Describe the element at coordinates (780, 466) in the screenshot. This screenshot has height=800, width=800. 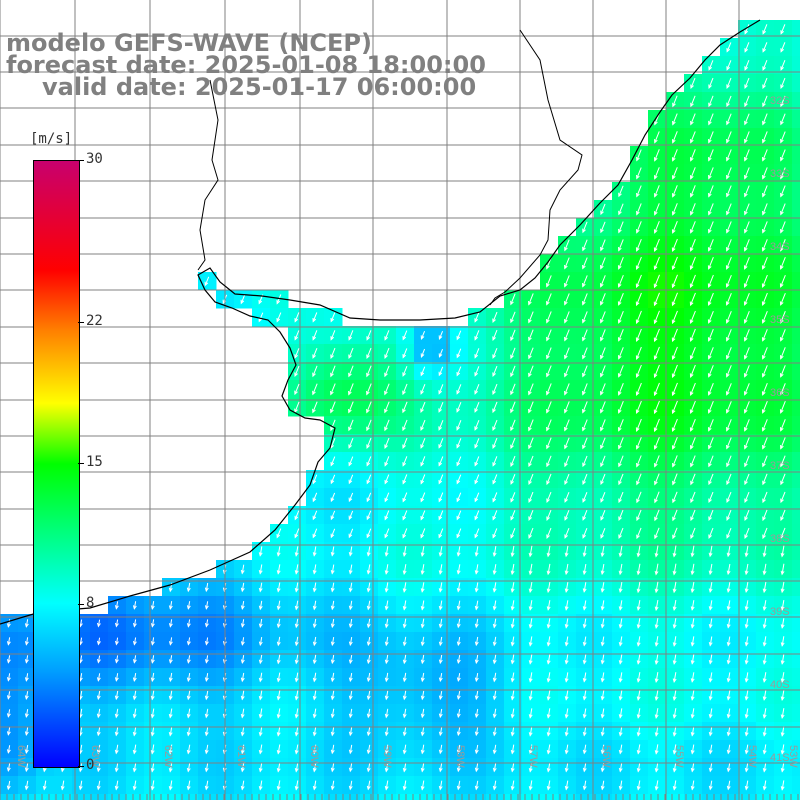
I see `lat-label: 37S` at that location.